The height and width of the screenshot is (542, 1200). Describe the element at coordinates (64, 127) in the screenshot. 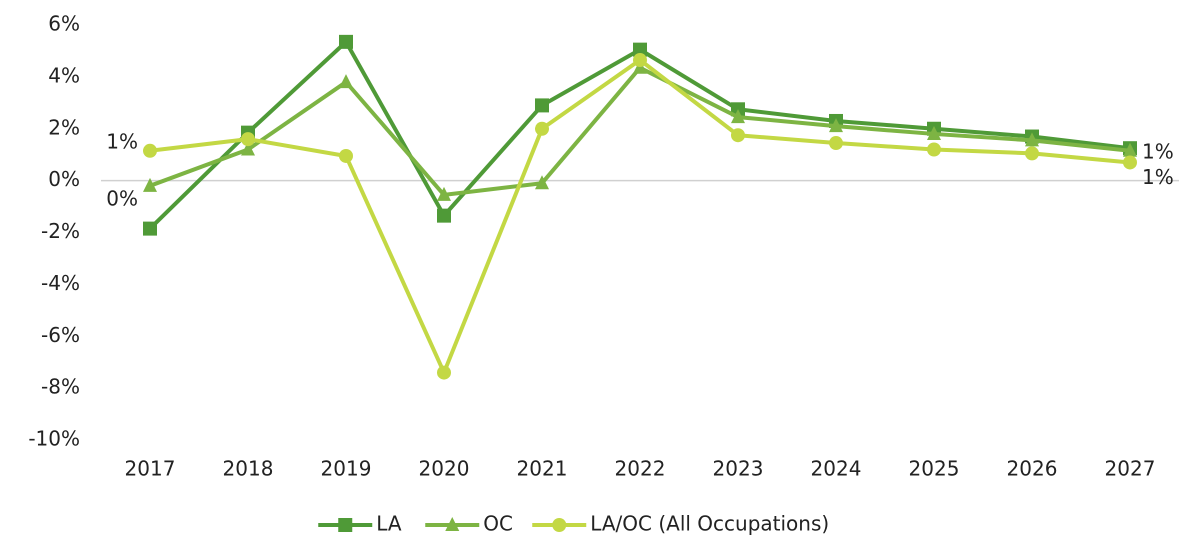

I see `y-tick-label: 2%` at that location.